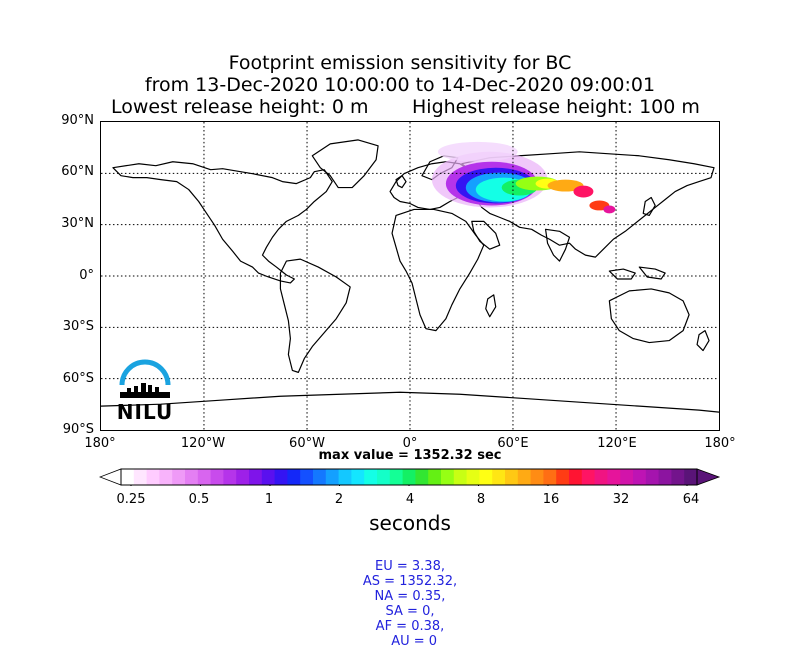 This screenshot has height=649, width=800. Describe the element at coordinates (523, 177) in the screenshot. I see `footprint-plume` at that location.